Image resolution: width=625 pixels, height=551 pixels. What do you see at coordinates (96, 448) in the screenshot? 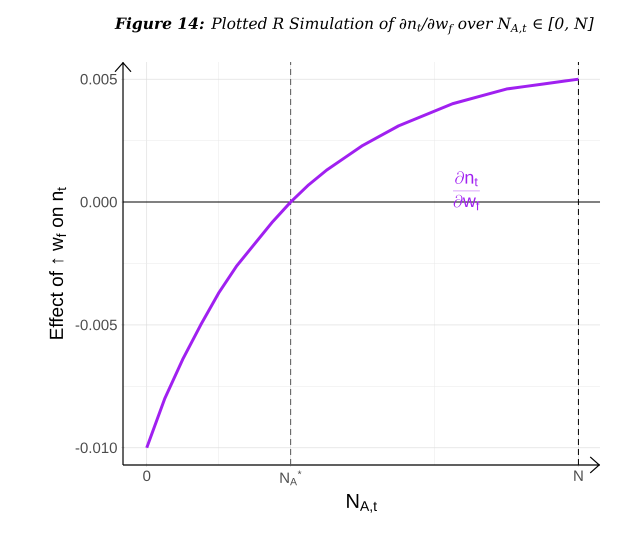
I see `y-tick-label: -0.010` at bounding box center [96, 448].